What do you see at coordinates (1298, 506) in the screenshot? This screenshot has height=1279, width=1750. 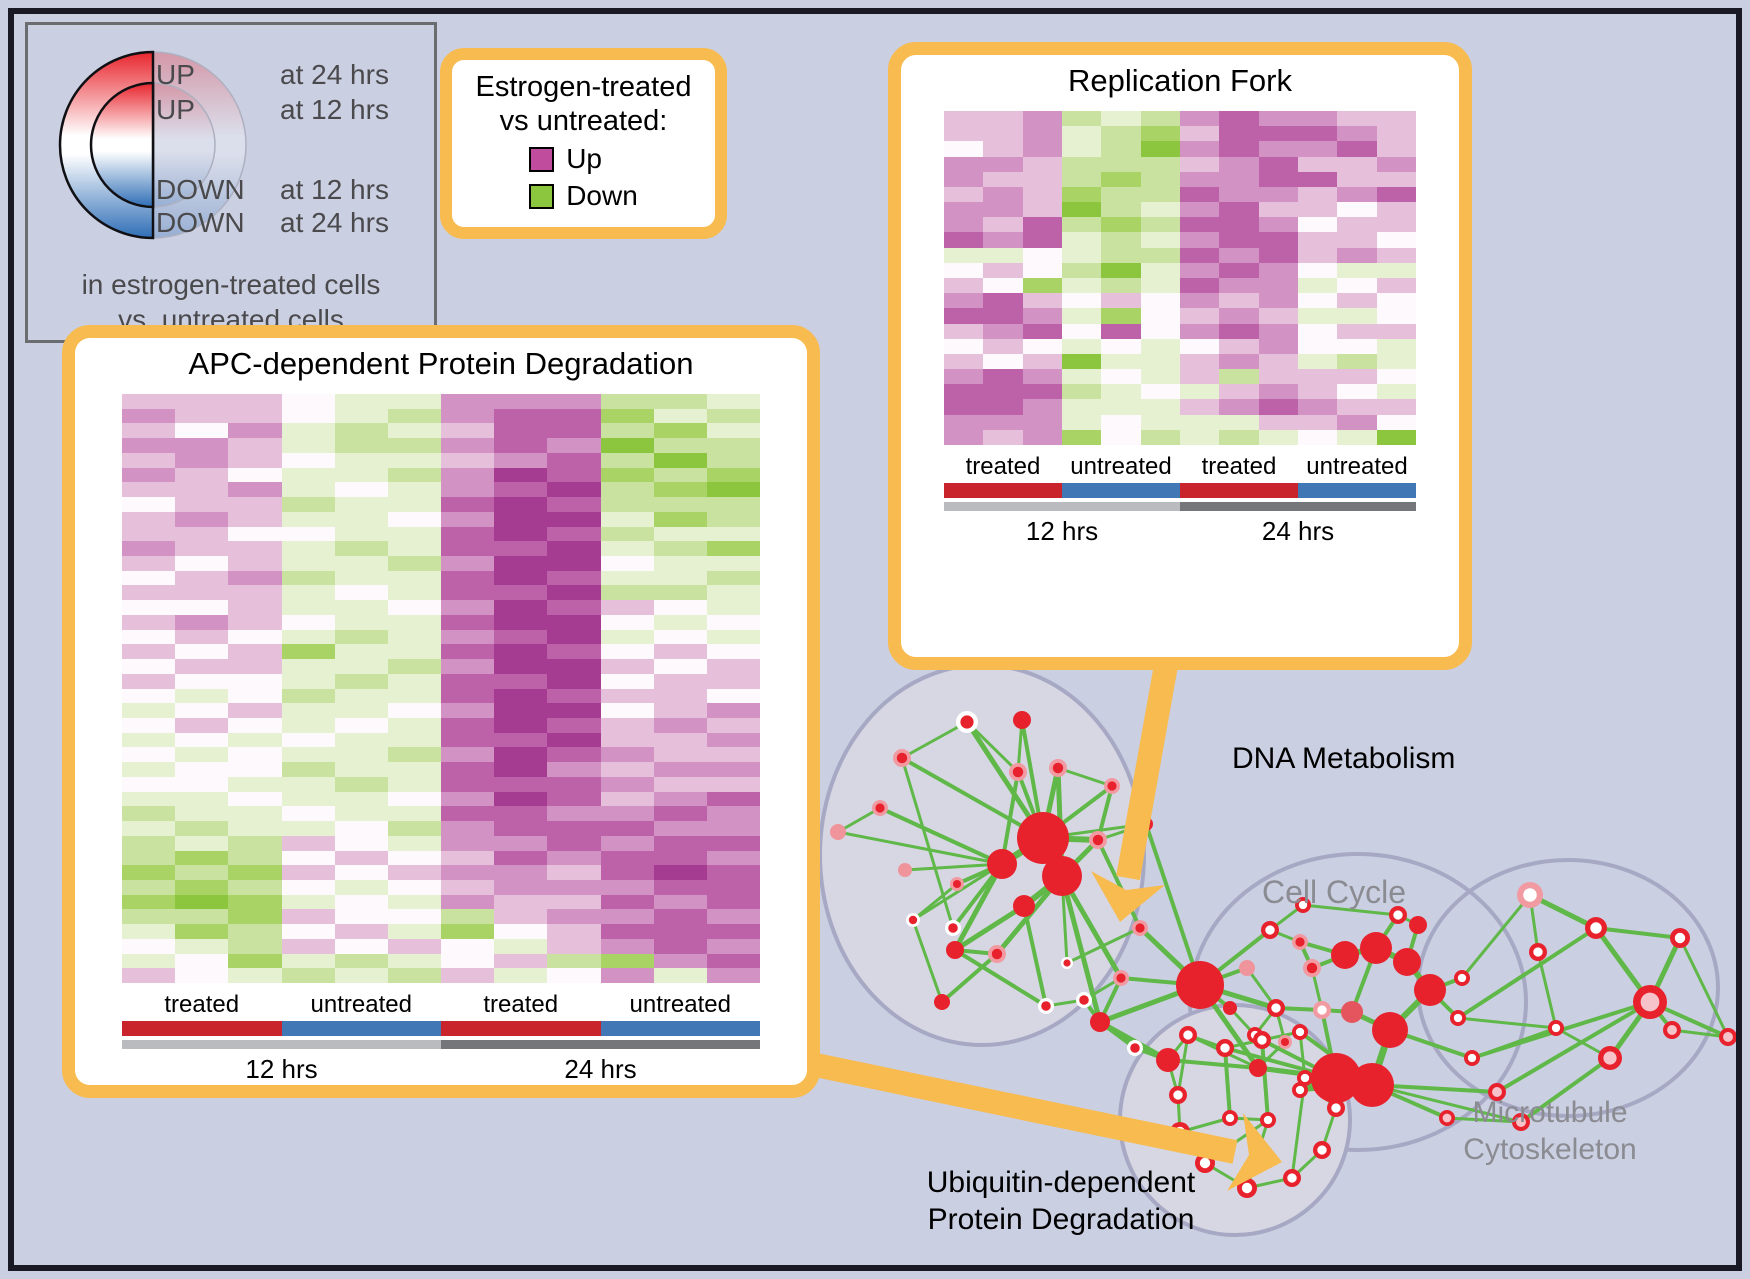 I see `bar-24hrs` at bounding box center [1298, 506].